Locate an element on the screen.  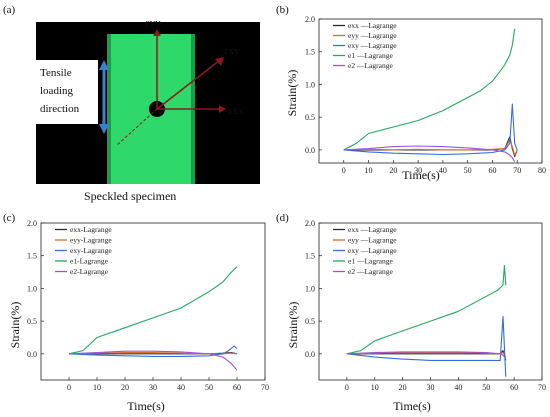
loading-text-line3: direction is located at coordinates (60, 109).